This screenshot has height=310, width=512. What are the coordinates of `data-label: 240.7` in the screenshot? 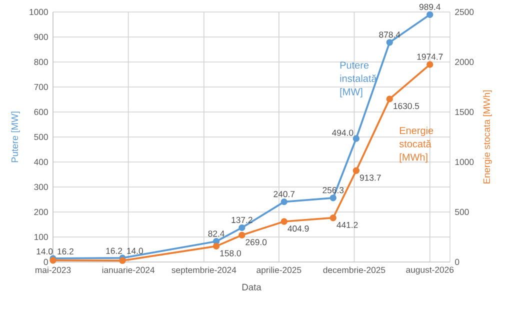 It's located at (284, 194).